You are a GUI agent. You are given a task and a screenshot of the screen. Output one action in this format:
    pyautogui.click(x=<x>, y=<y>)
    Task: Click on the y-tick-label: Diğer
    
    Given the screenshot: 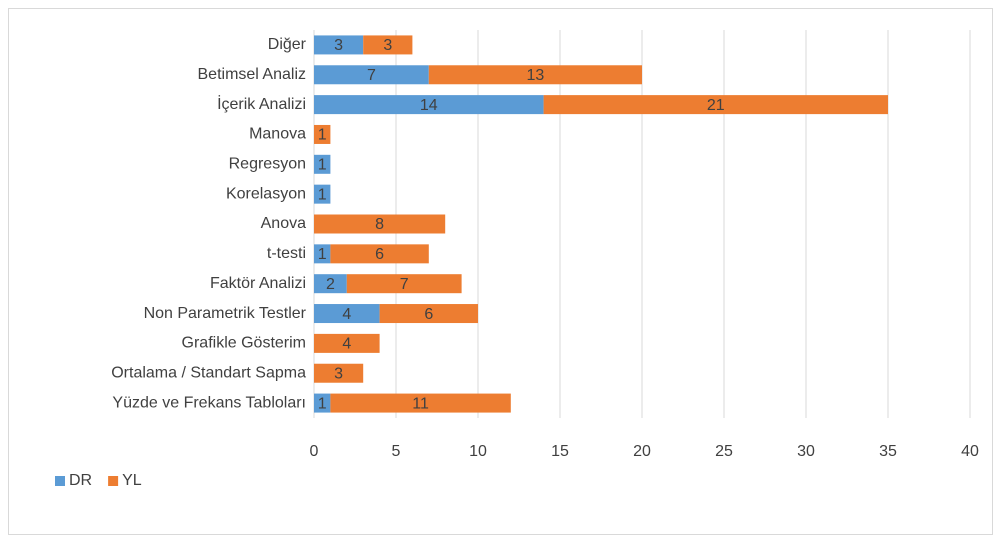 What is the action you would take?
    pyautogui.click(x=287, y=44)
    